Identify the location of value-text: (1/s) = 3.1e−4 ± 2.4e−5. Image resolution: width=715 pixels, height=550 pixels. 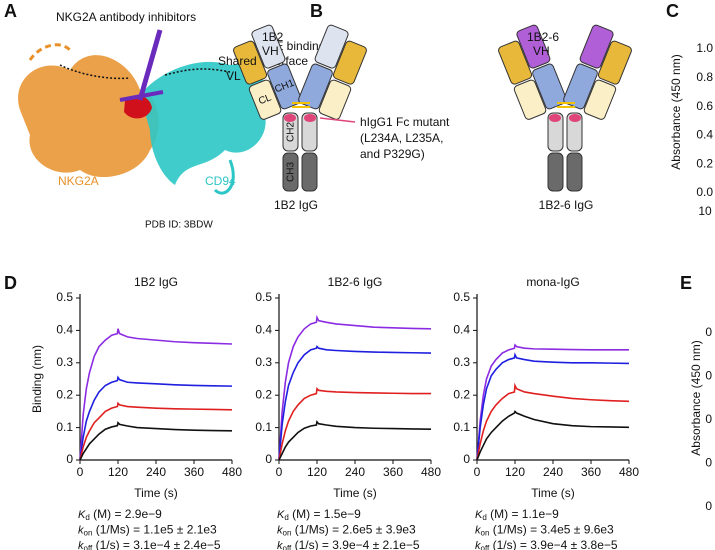
(156, 544).